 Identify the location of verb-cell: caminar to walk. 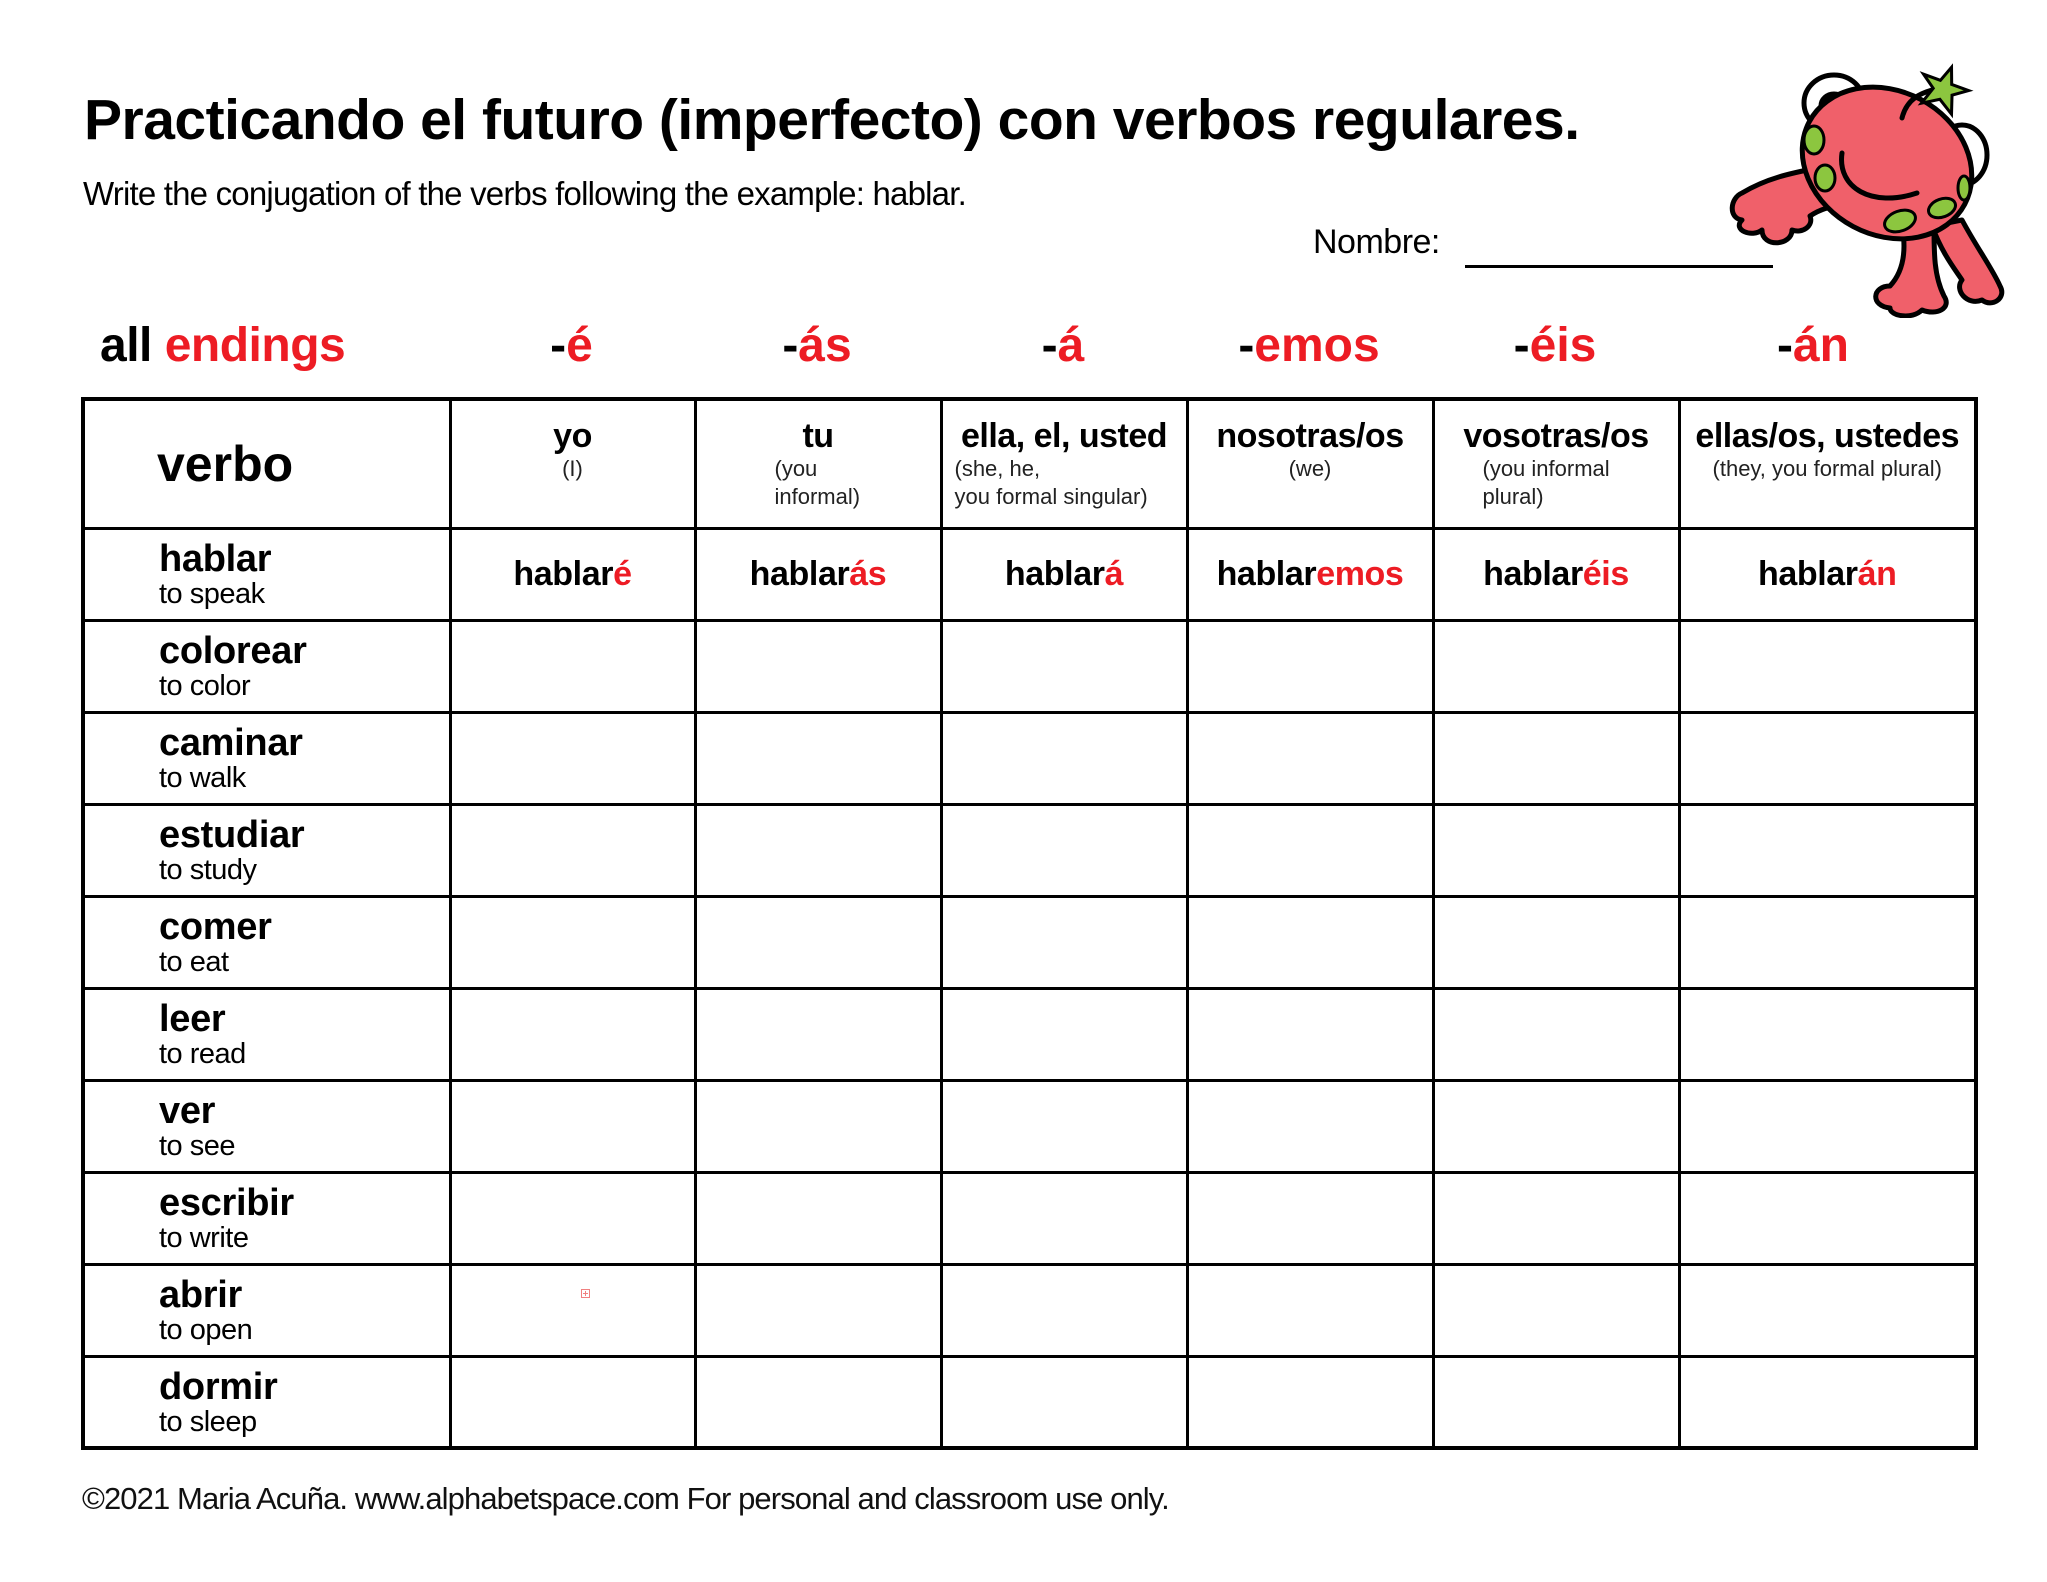
(266, 758).